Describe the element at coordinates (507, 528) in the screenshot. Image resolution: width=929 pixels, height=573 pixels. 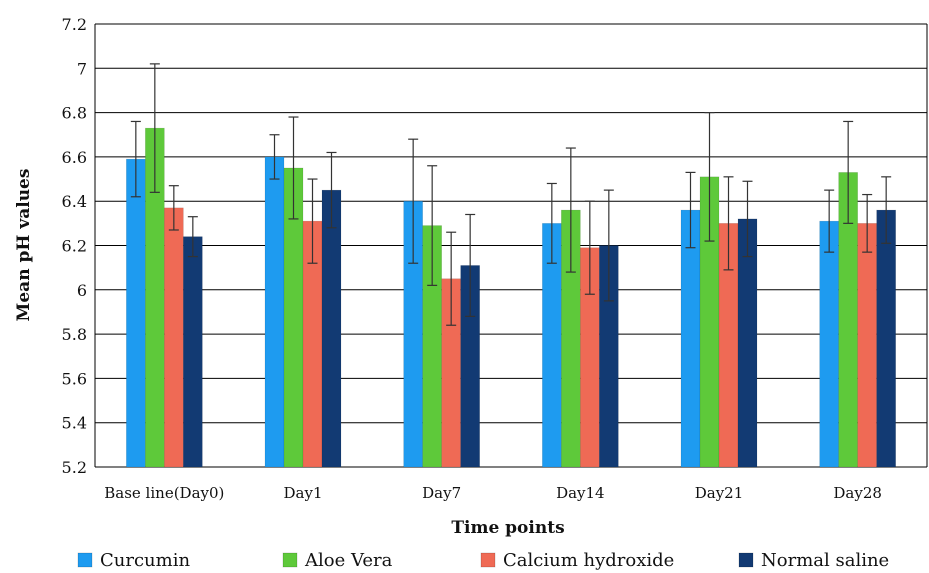
I see `x-axis-title: Time points` at that location.